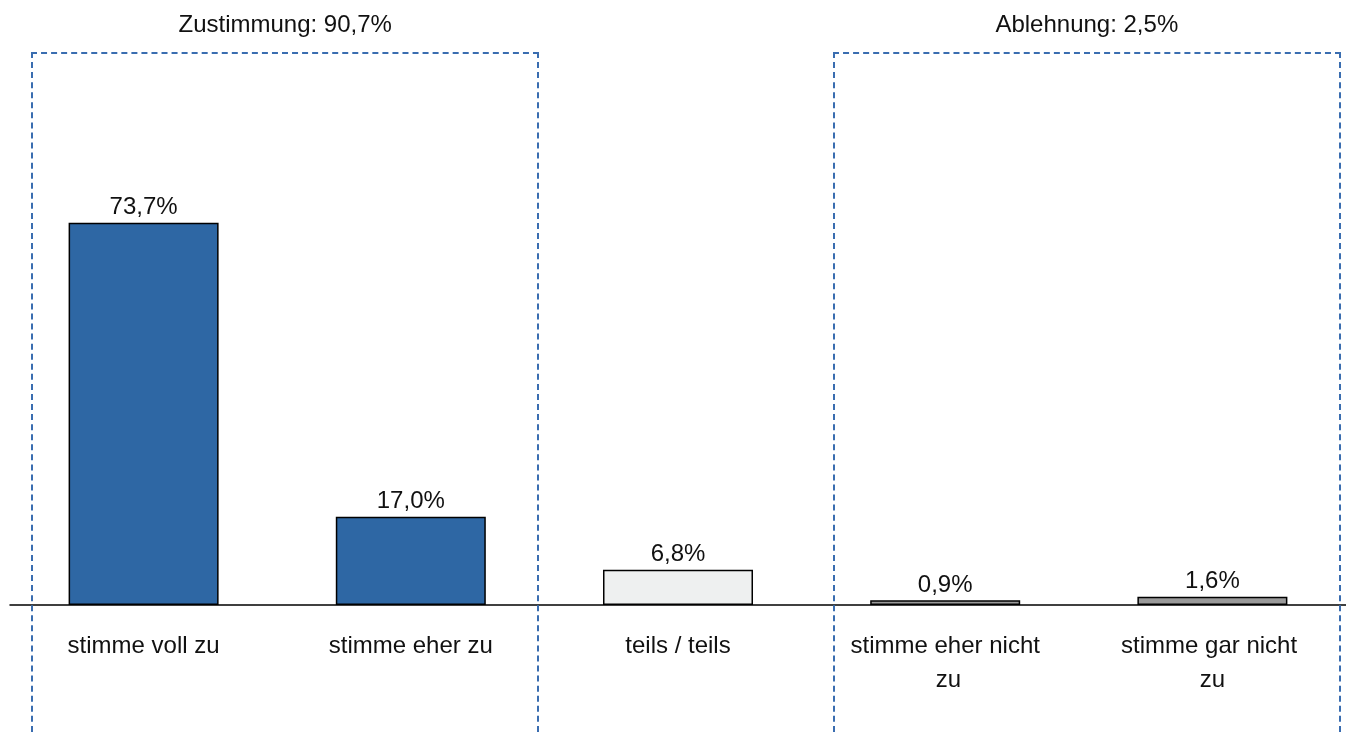  What do you see at coordinates (1212, 661) in the screenshot?
I see `x-tick-label: stimme gar nicht zu` at bounding box center [1212, 661].